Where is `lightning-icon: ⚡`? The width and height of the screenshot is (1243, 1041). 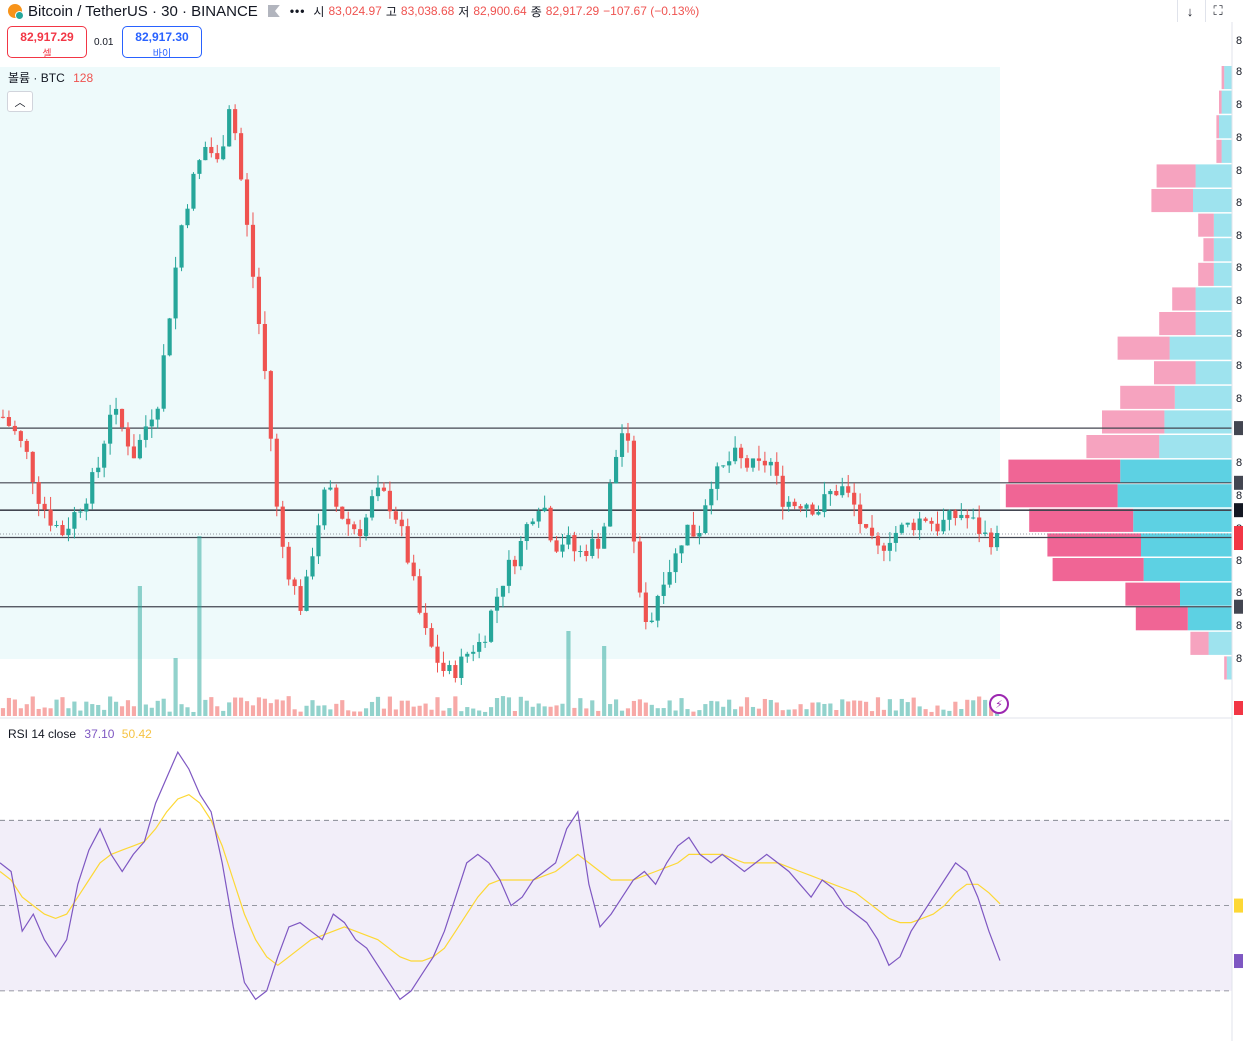 lightning-icon: ⚡ is located at coordinates (999, 704).